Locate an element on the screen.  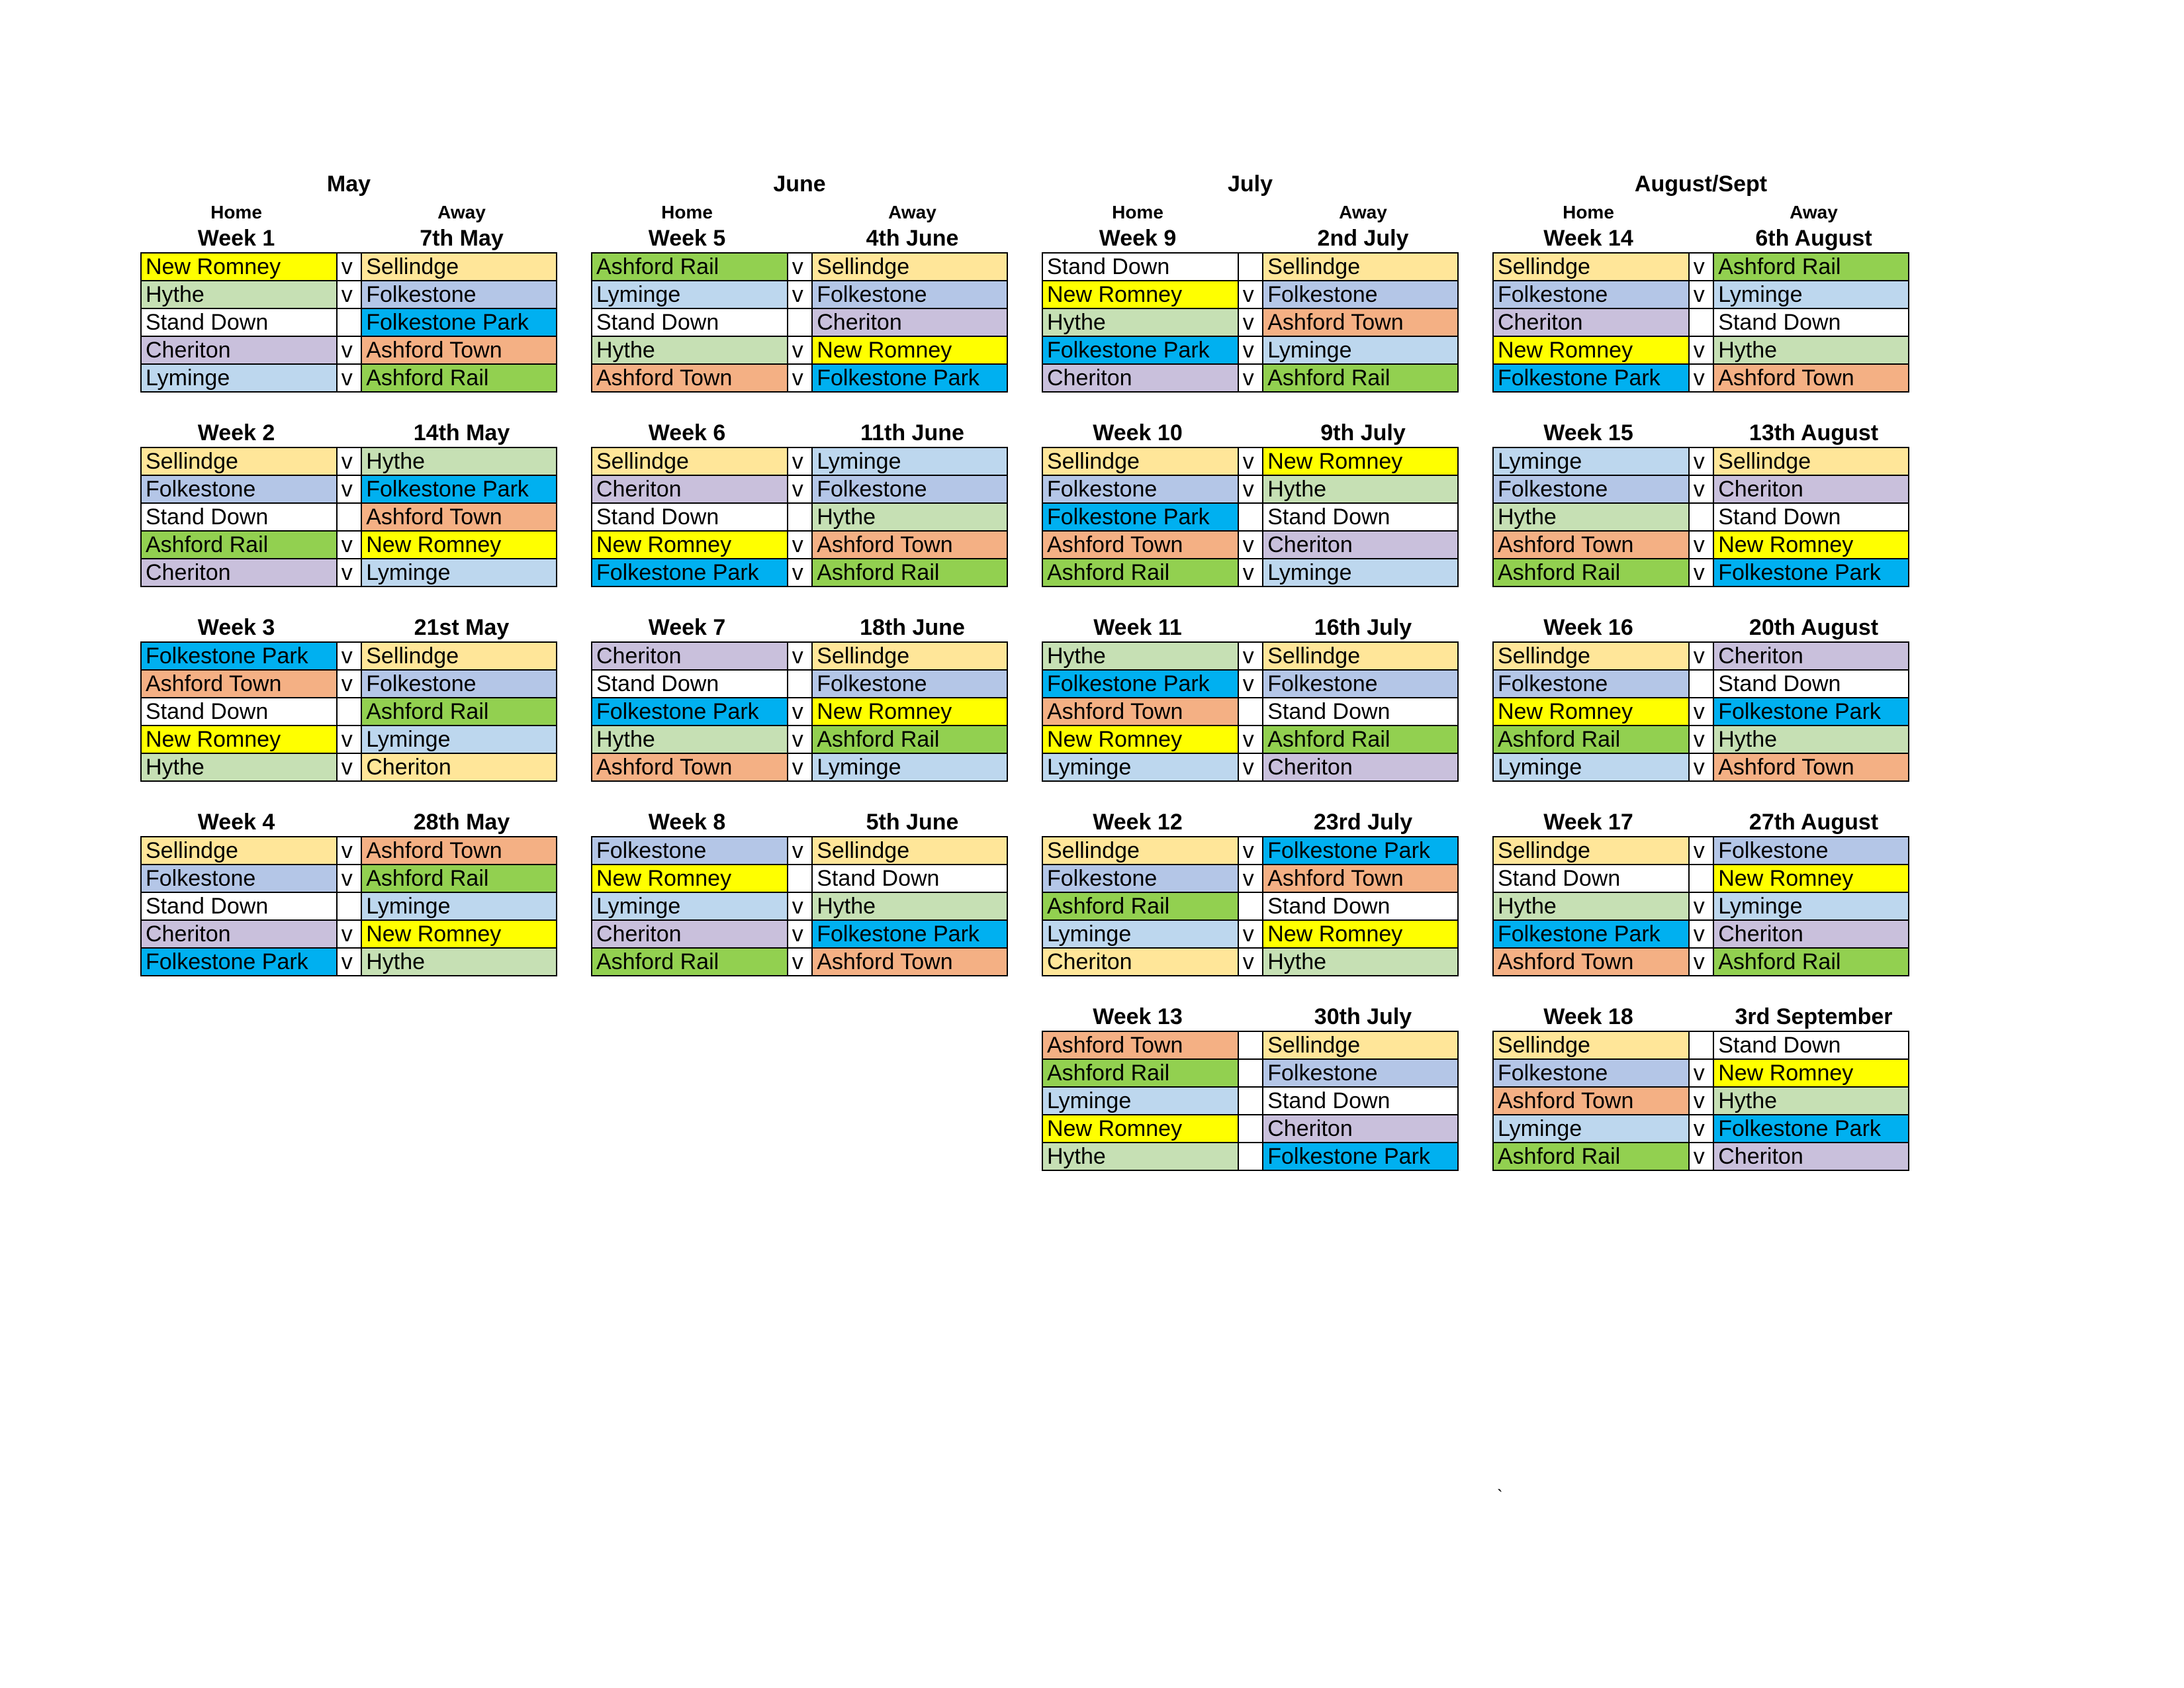
fixture-row: Folkestone v Sellindge is located at coordinates (799, 850).